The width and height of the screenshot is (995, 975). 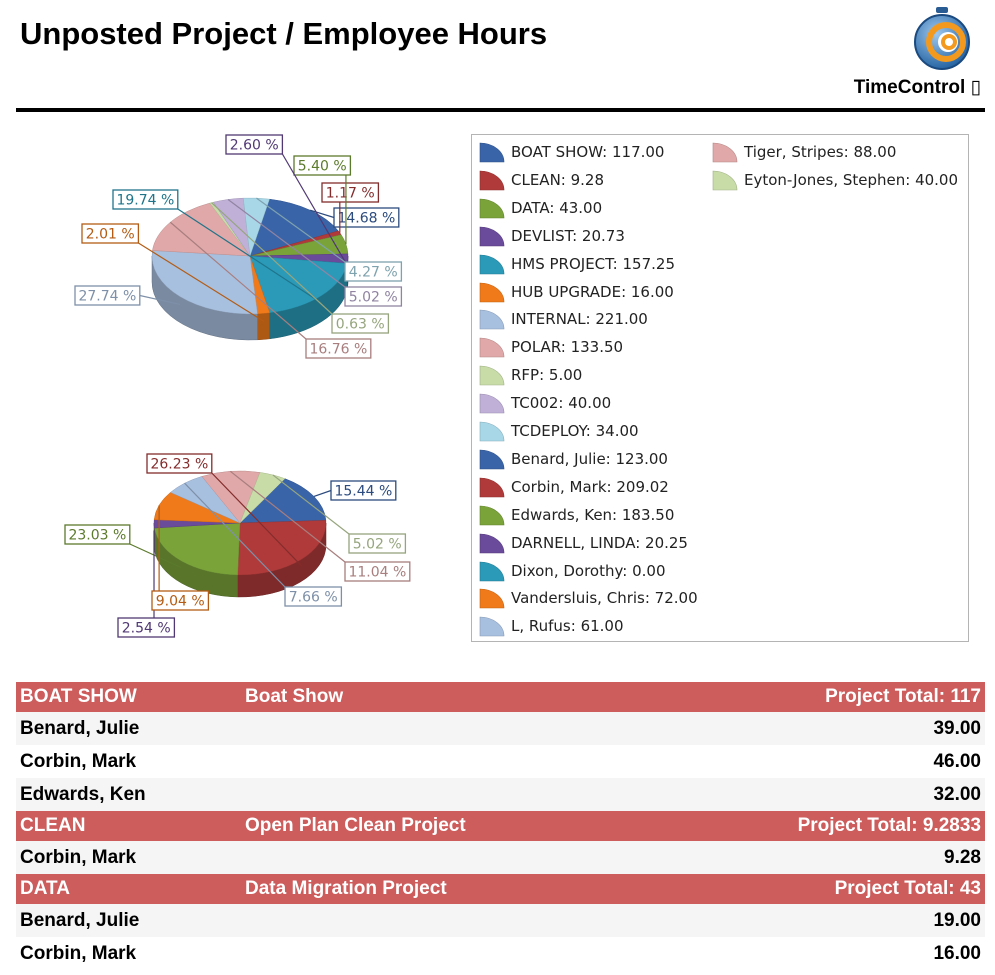 What do you see at coordinates (917, 87) in the screenshot?
I see `brand-label: TimeControl ▯` at bounding box center [917, 87].